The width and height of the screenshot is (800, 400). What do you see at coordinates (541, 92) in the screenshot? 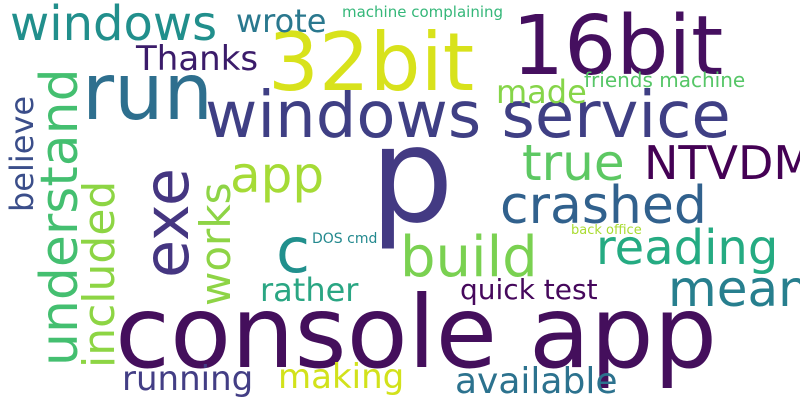
I see `word-made: made` at bounding box center [541, 92].